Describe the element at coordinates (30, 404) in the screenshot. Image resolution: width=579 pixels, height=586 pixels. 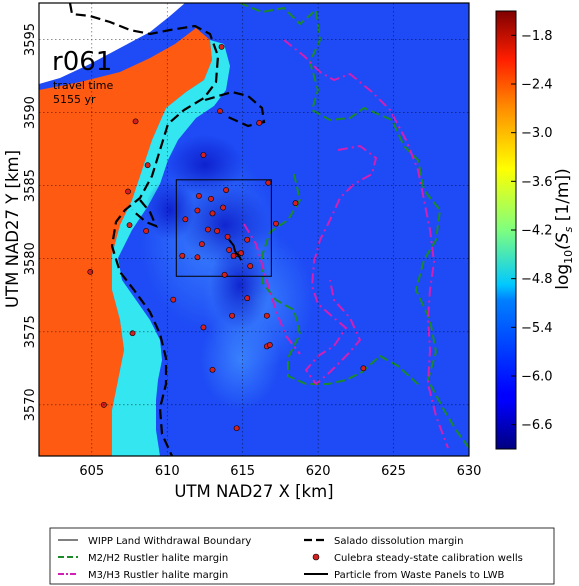
I see `y-tick-label: 3570` at that location.